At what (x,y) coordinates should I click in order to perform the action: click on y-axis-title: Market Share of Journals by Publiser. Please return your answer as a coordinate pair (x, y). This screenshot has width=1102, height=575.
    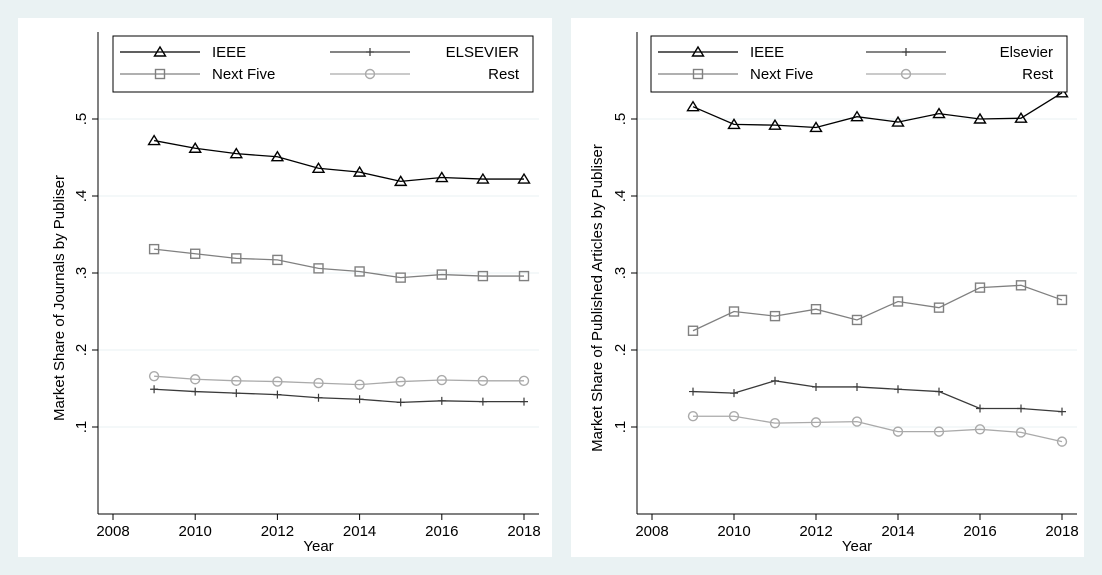
    Looking at the image, I should click on (59, 298).